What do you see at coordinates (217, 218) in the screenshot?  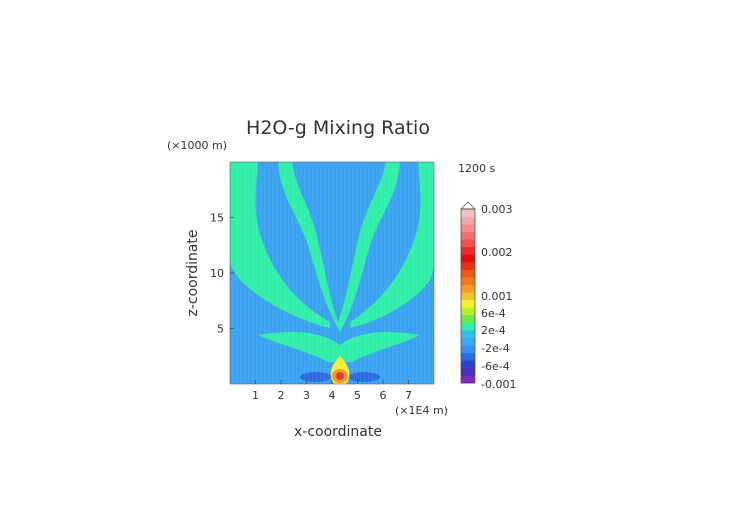 I see `y-tick-label: 15` at bounding box center [217, 218].